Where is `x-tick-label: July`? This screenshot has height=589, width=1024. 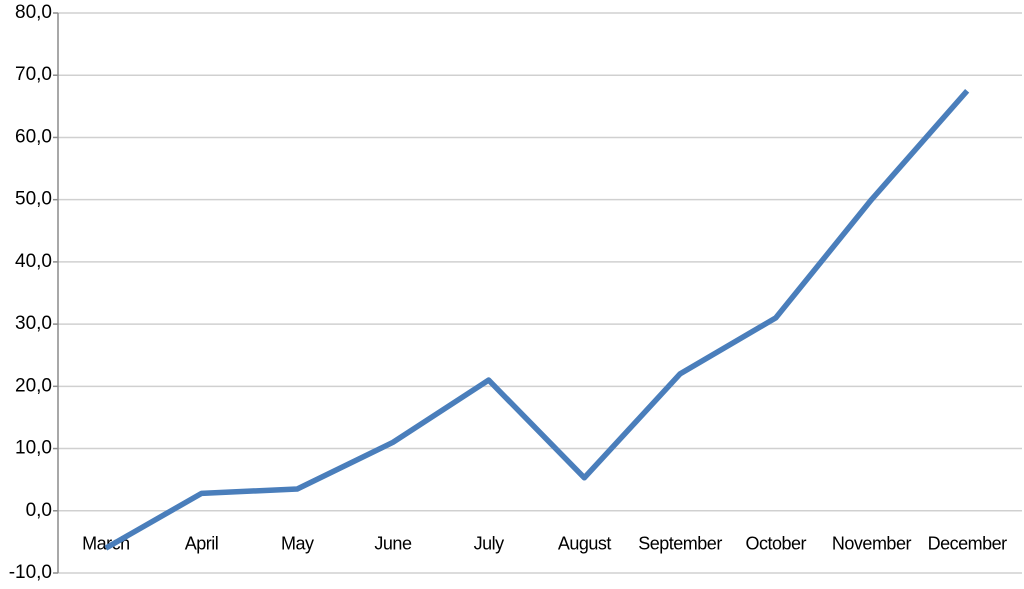 x-tick-label: July is located at coordinates (489, 544).